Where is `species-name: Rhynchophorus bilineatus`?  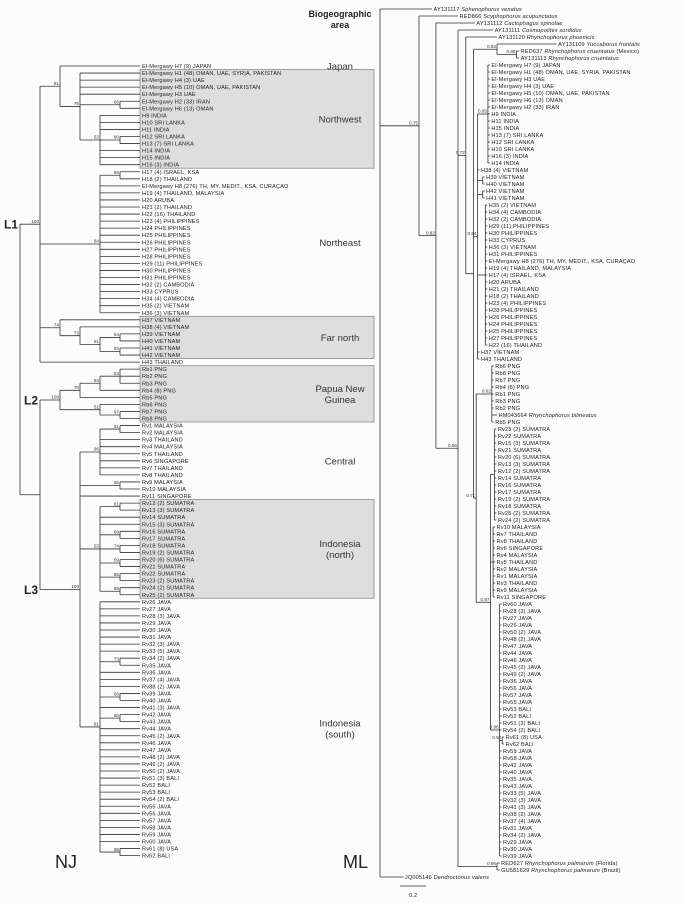
species-name: Rhynchophorus bilineatus is located at coordinates (563, 416).